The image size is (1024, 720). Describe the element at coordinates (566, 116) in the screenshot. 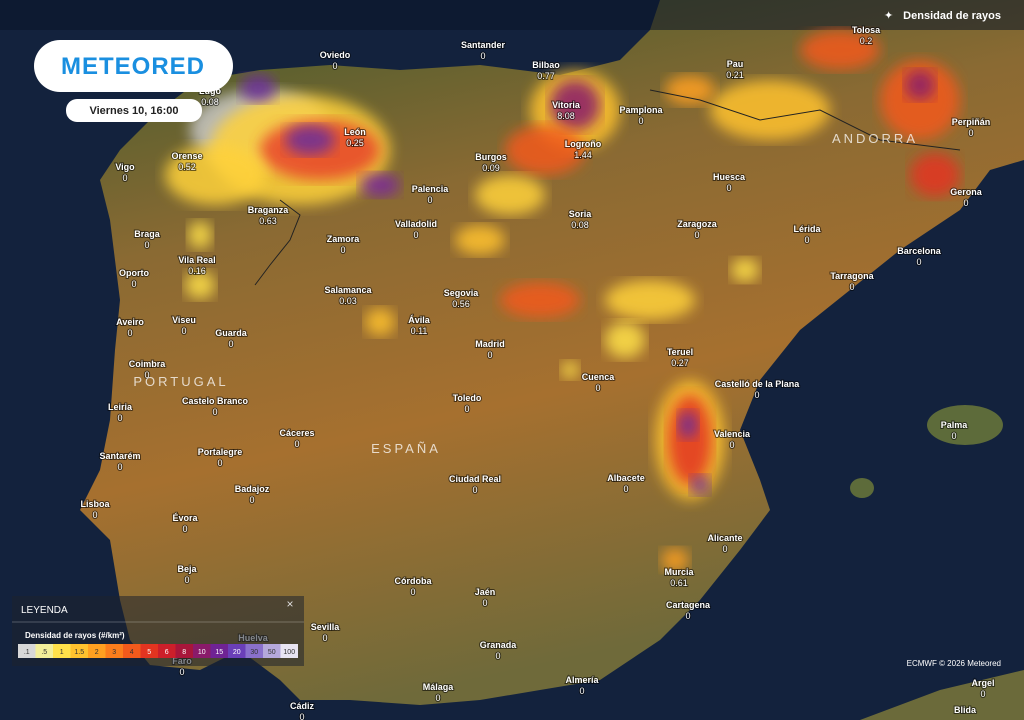

I see `city-value: 8.08` at that location.